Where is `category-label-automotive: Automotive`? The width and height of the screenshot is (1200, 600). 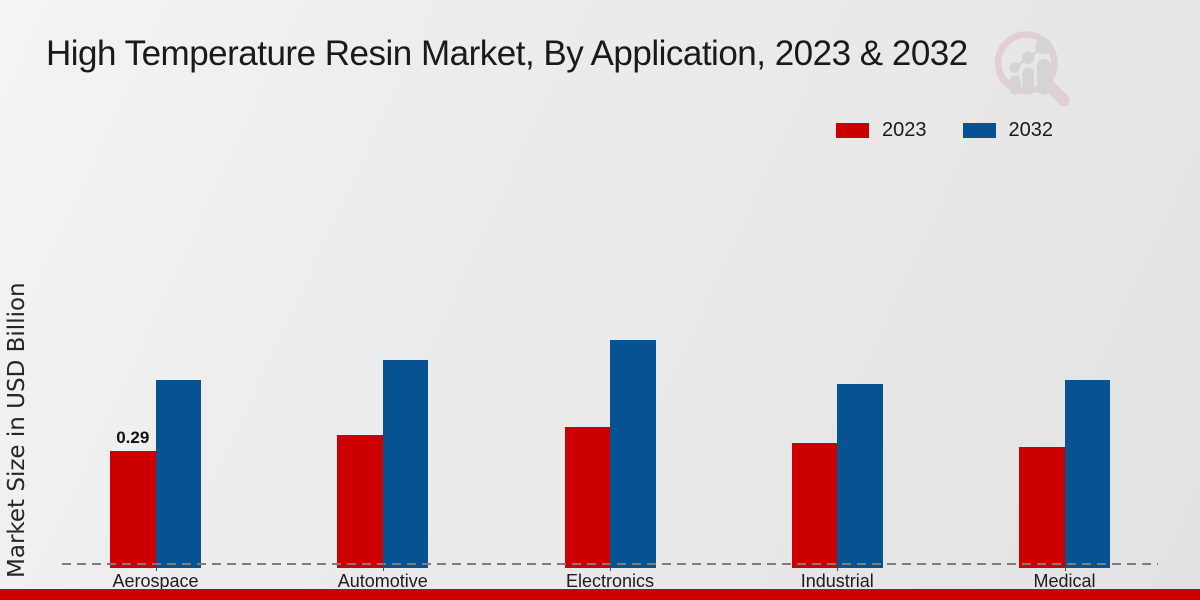
category-label-automotive: Automotive is located at coordinates (382, 581).